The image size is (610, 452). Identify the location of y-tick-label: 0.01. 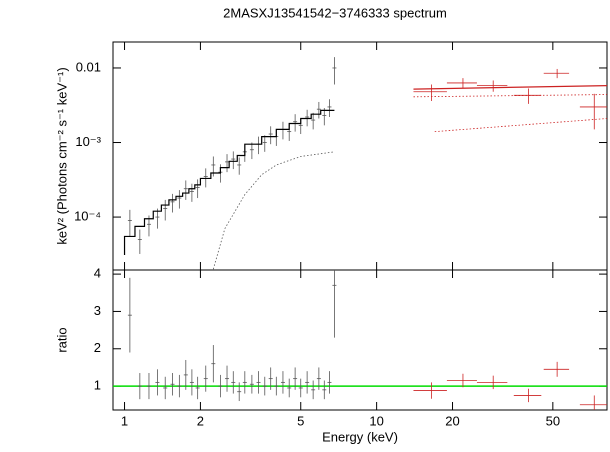
(88, 66).